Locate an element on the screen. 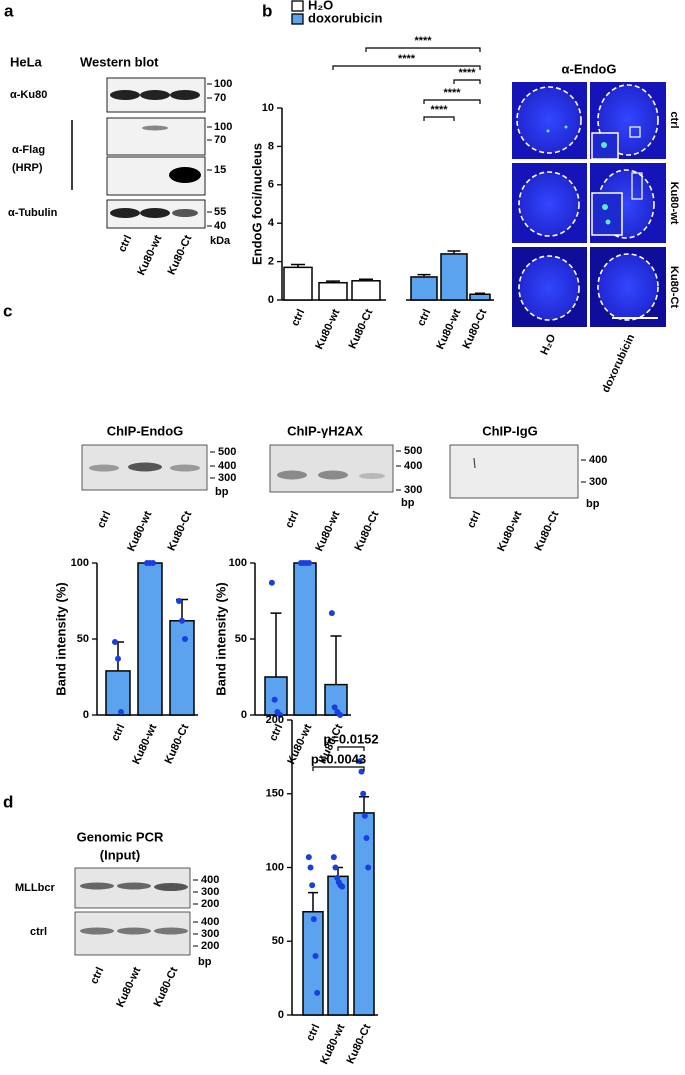 The image size is (685, 1075). antibody-label: α-Flag is located at coordinates (28, 150).